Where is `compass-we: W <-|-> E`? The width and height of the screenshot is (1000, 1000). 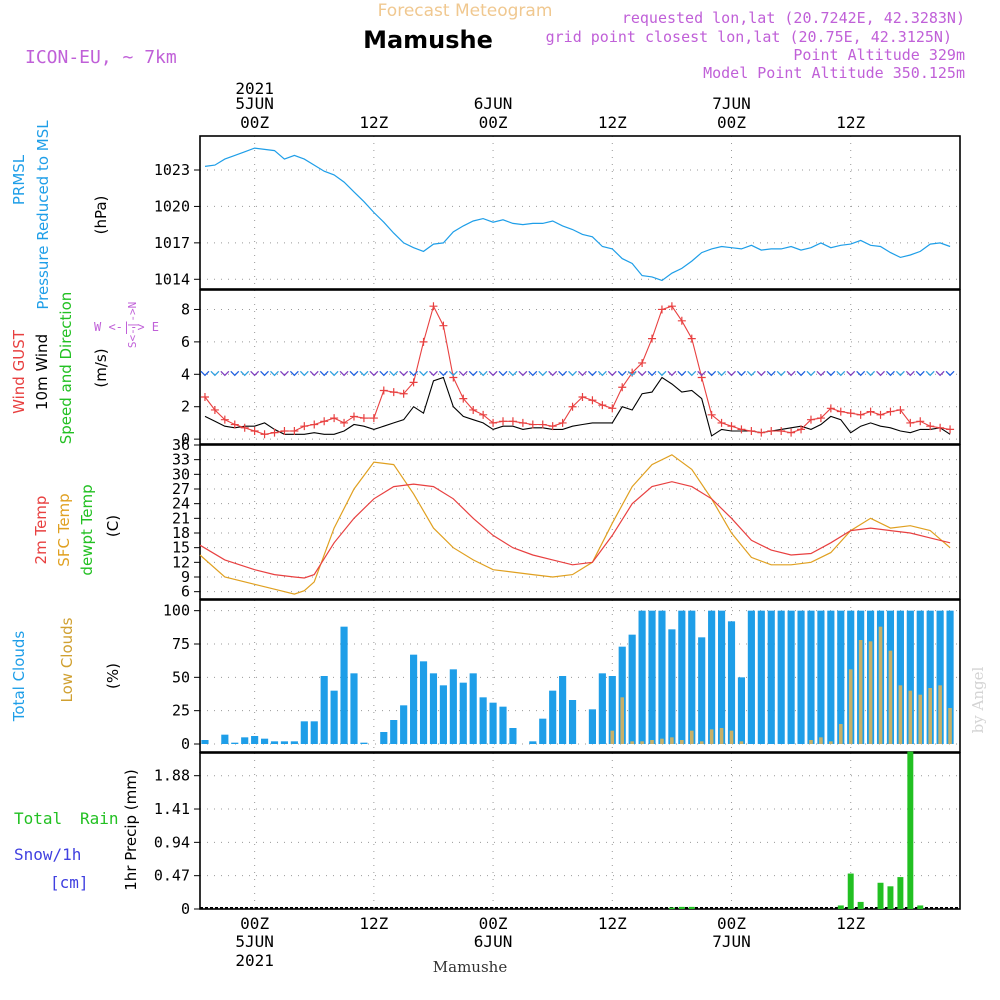 compass-we: W <-|-> E is located at coordinates (126, 327).